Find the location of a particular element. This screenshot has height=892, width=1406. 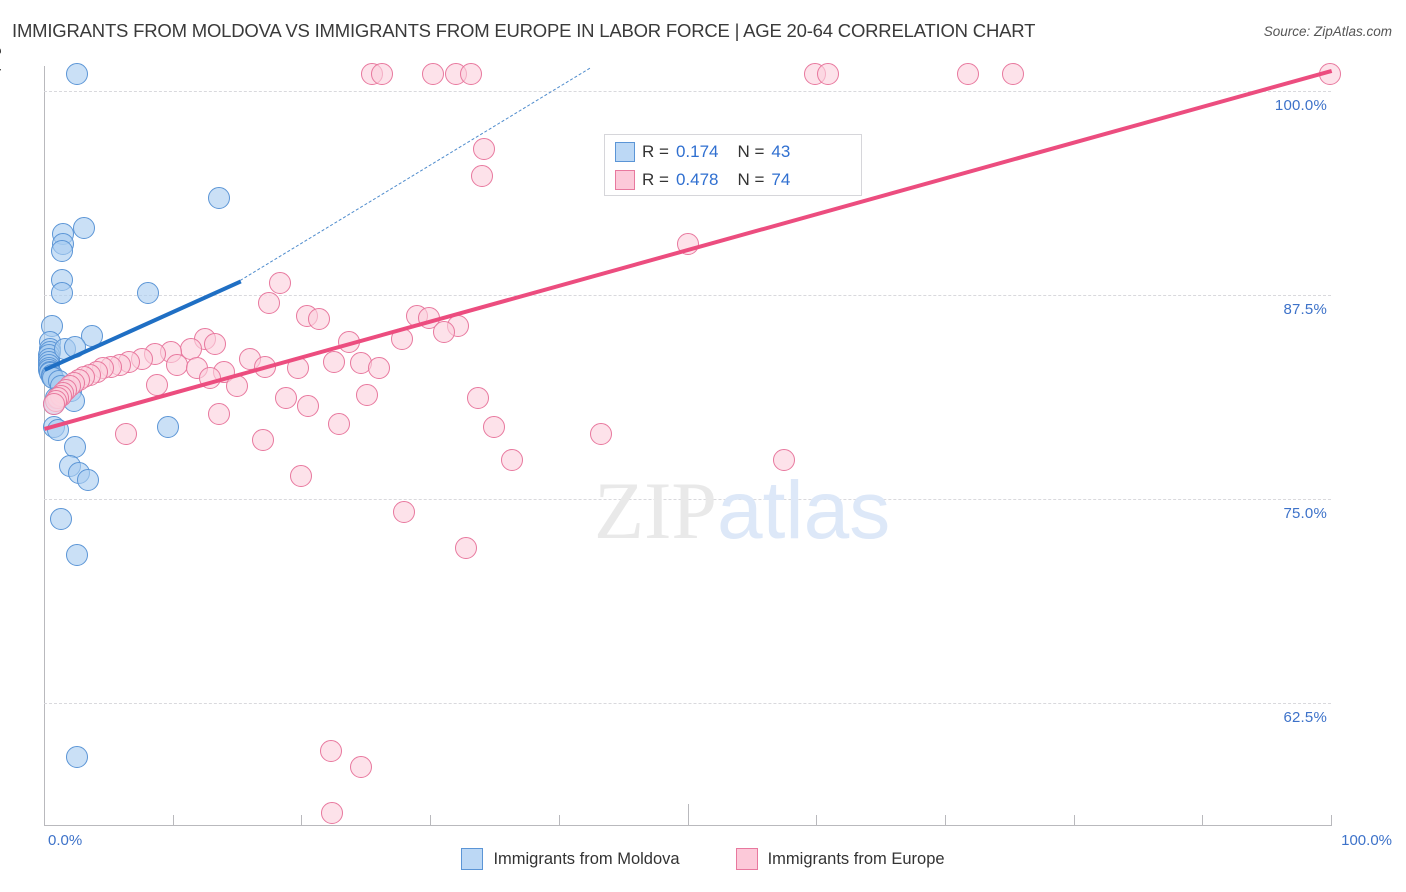

stats-legend-row-moldova: R = 0.174 N = 43 is located at coordinates (702, 152).